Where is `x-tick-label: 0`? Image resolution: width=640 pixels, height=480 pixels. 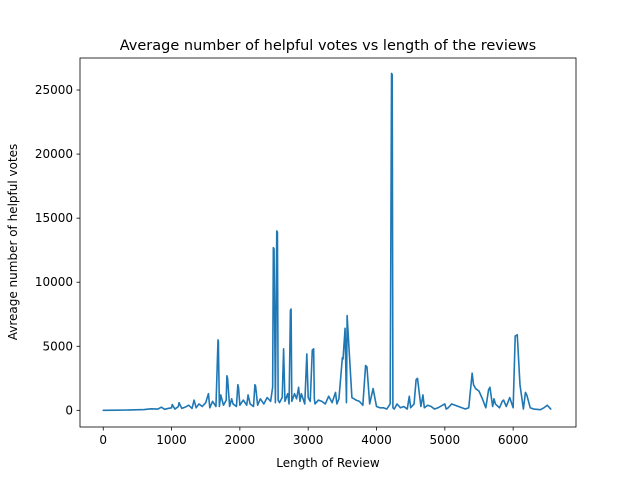 x-tick-label: 0 is located at coordinates (103, 440).